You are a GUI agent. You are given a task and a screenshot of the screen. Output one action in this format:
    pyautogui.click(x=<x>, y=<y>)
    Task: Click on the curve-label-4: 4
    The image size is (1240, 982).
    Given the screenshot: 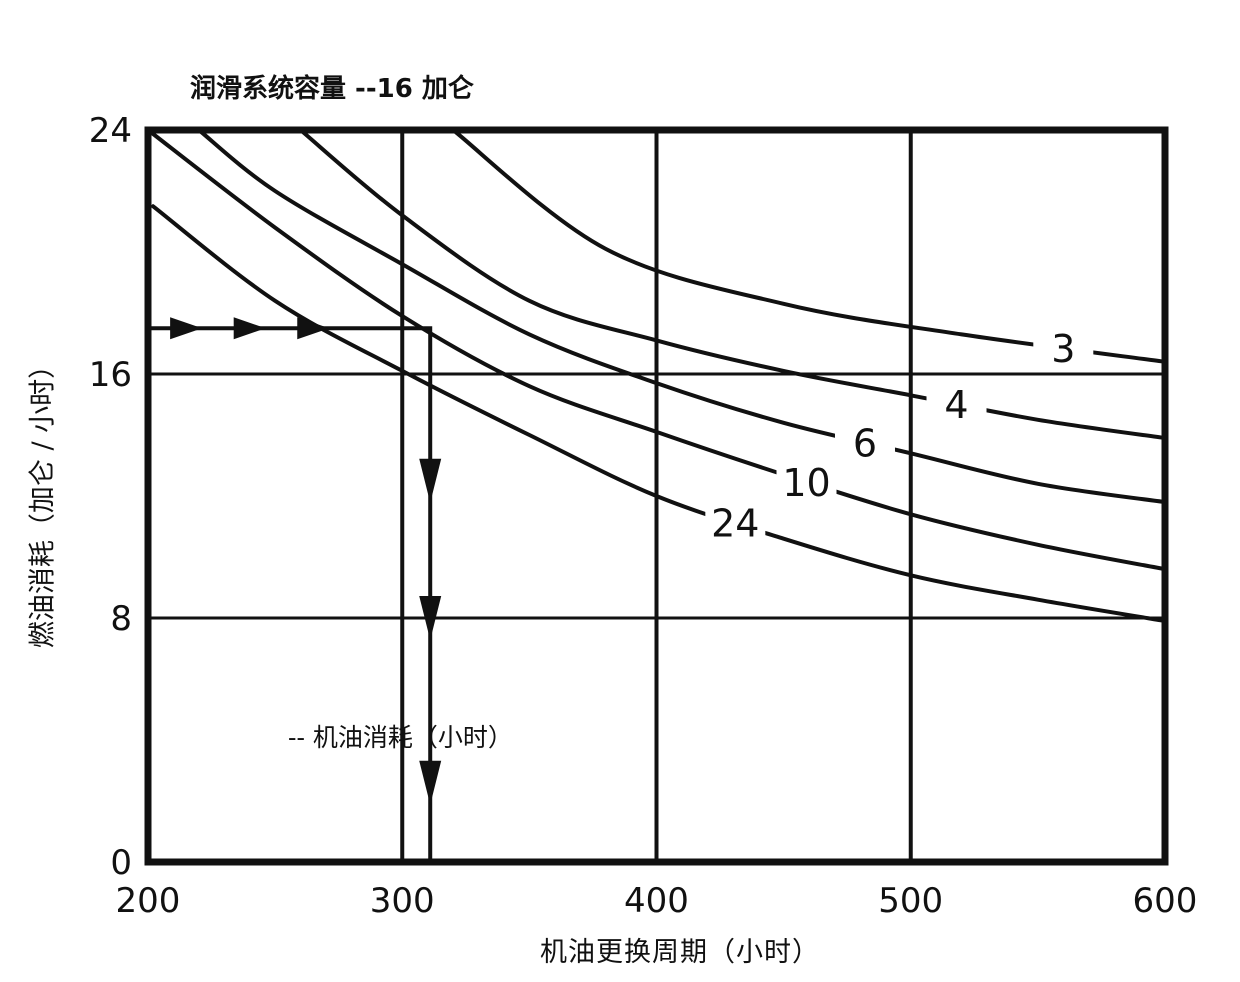 What is the action you would take?
    pyautogui.click(x=956, y=405)
    